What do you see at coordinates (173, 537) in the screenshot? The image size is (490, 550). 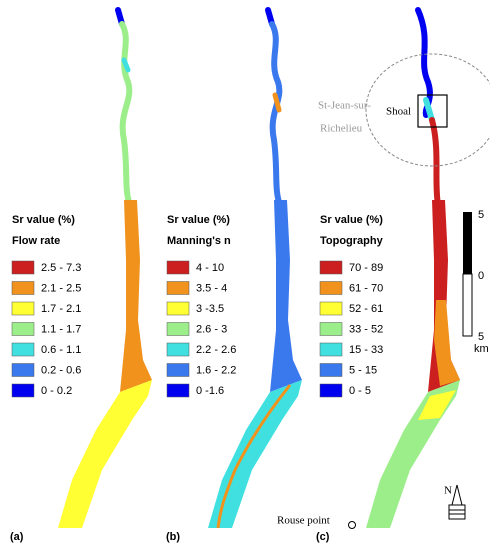 I see `panel-label: (b)` at bounding box center [173, 537].